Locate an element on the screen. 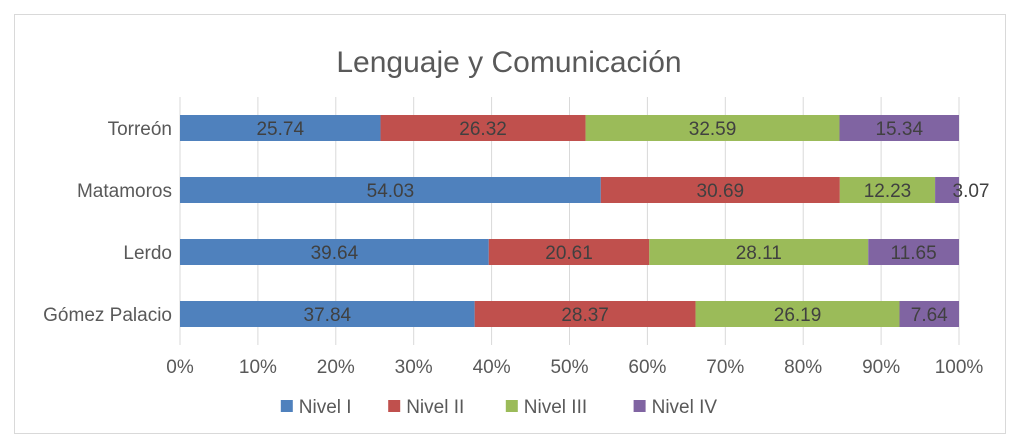 Image resolution: width=1024 pixels, height=445 pixels. data-label: 39.64 is located at coordinates (335, 253).